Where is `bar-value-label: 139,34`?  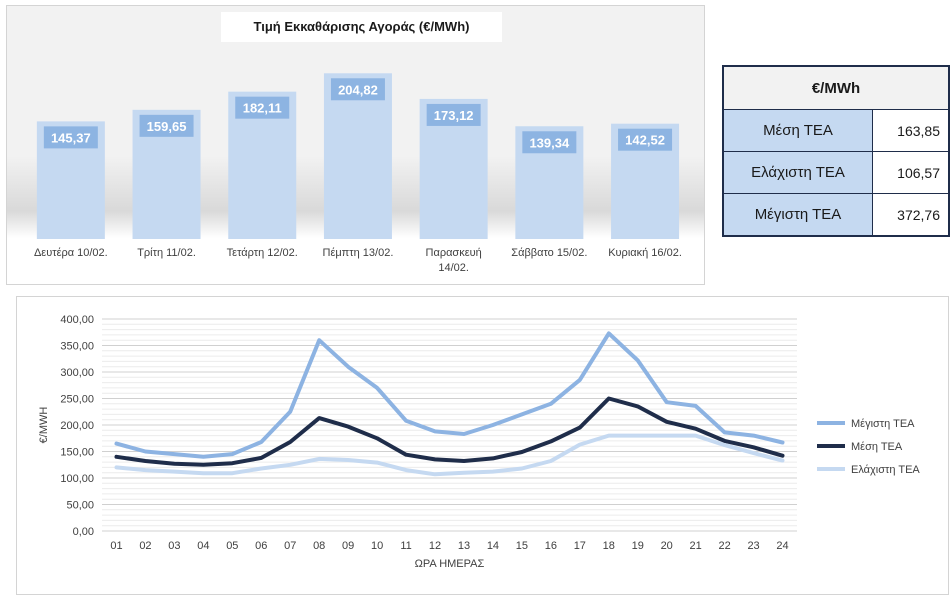
bar-value-label: 139,34 is located at coordinates (549, 142).